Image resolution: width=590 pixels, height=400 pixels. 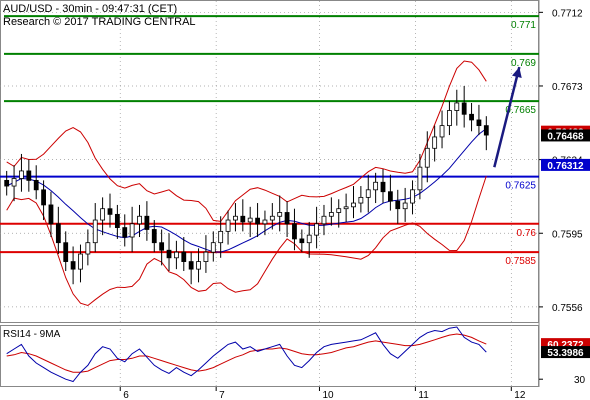 What do you see at coordinates (99, 22) in the screenshot?
I see `chart-copyright: Research © 2017 TRADING CENTRAL` at bounding box center [99, 22].